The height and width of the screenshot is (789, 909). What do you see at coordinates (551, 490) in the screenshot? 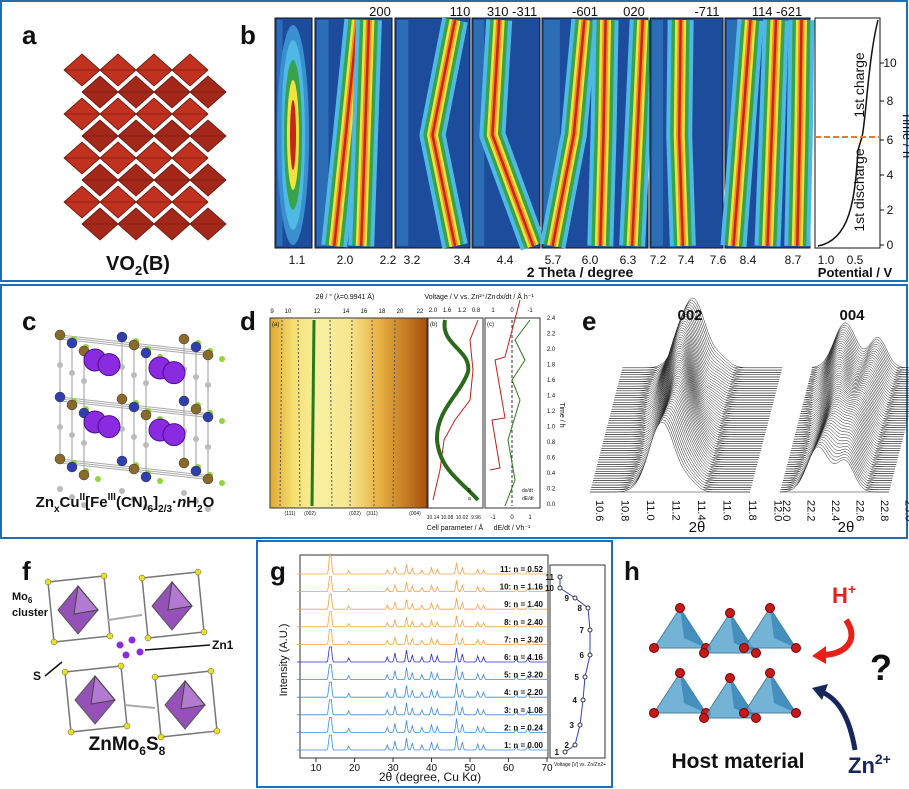
I see `tick-label: 0.2` at bounding box center [551, 490].